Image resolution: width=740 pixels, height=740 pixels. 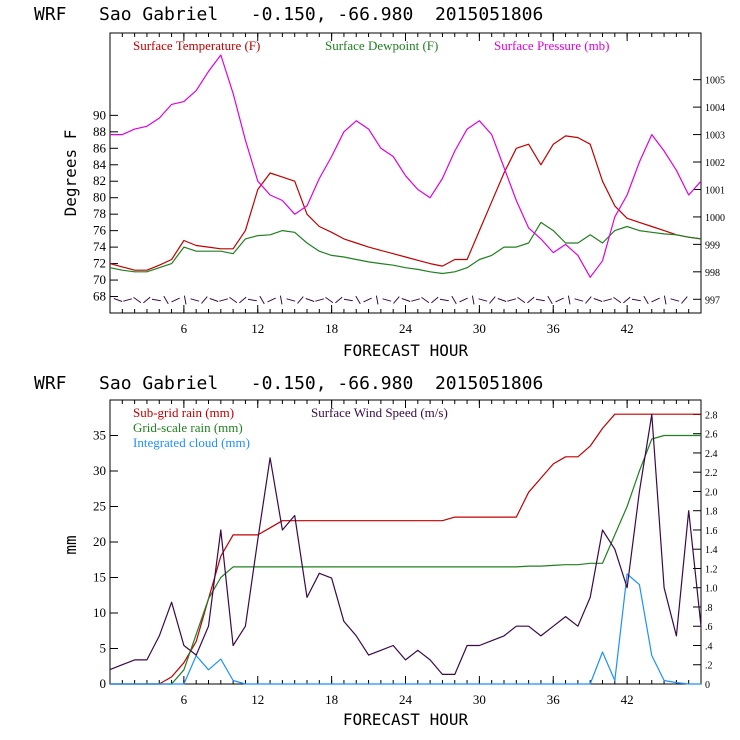 What do you see at coordinates (99, 435) in the screenshot?
I see `y-tick-label: 35` at bounding box center [99, 435].